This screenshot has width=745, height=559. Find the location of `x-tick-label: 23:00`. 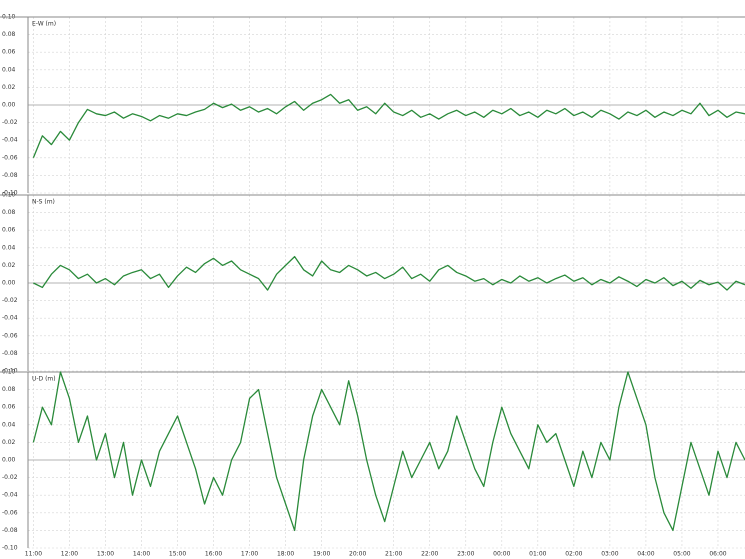

x-tick-label: 23:00 is located at coordinates (465, 554).